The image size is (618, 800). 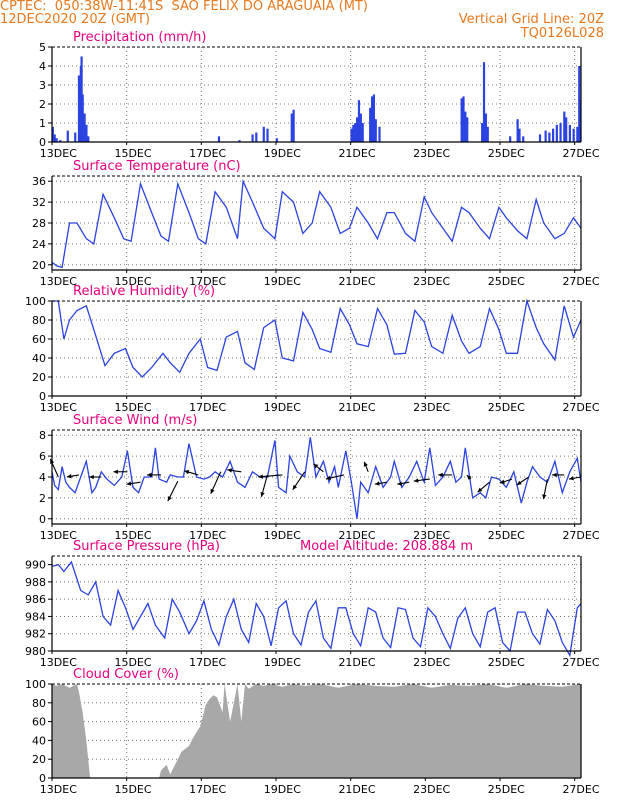 I want to click on y-tick-label: 40, so click(x=39, y=740).